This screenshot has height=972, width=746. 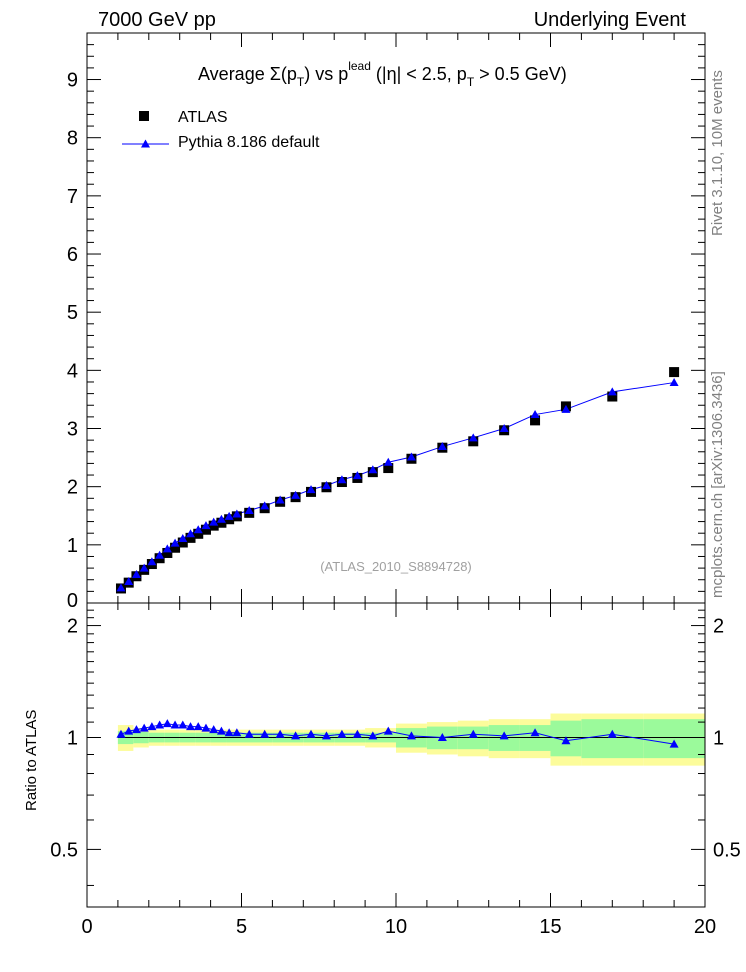 I want to click on legend-pythia-marker, so click(x=145, y=143).